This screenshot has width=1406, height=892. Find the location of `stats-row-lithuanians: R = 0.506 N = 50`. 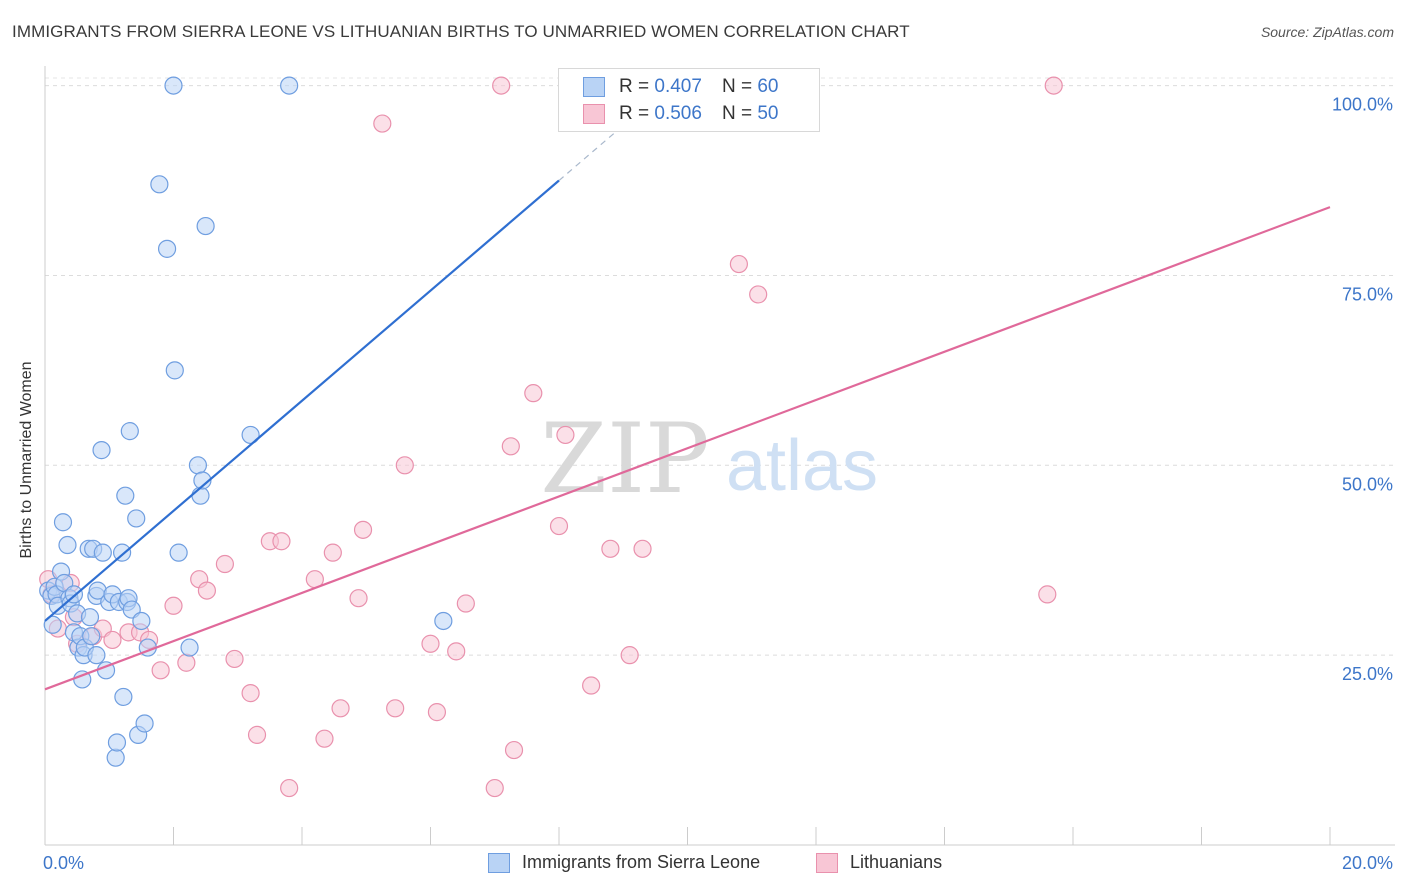

stats-row-lithuanians: R = 0.506 N = 50 is located at coordinates (680, 114).